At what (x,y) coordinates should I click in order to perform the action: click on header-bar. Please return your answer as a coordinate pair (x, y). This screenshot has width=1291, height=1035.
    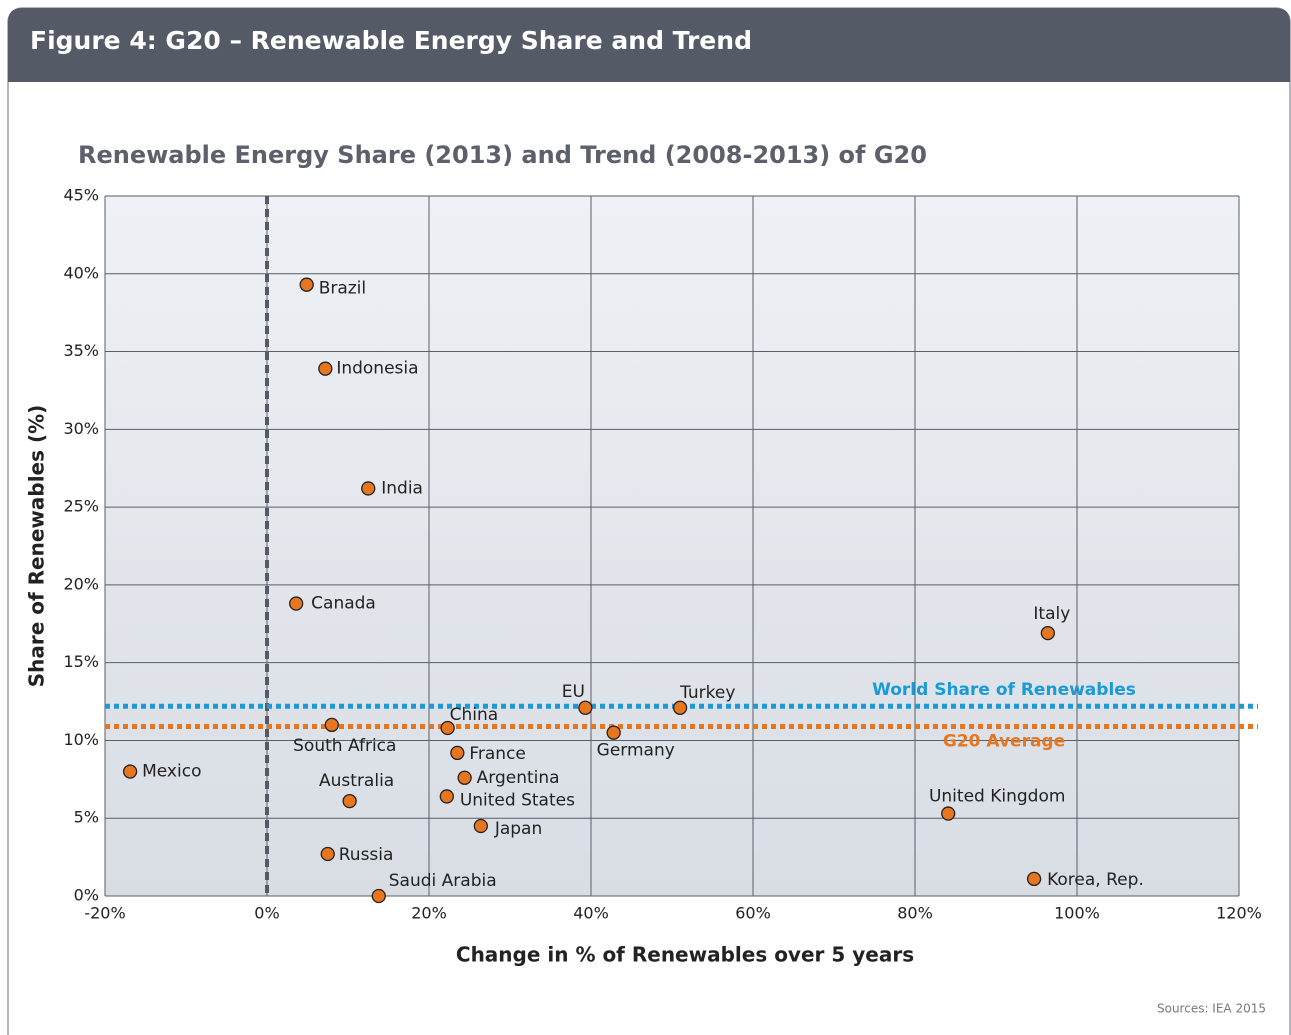
    Looking at the image, I should click on (649, 45).